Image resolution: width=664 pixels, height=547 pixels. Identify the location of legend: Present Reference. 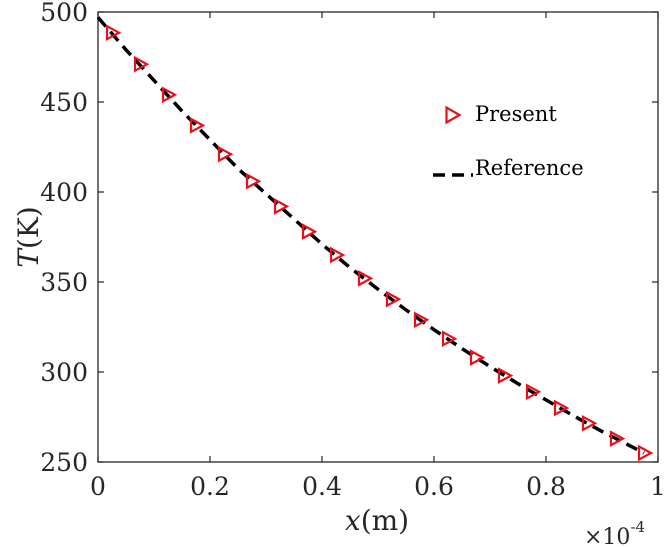
(508, 141).